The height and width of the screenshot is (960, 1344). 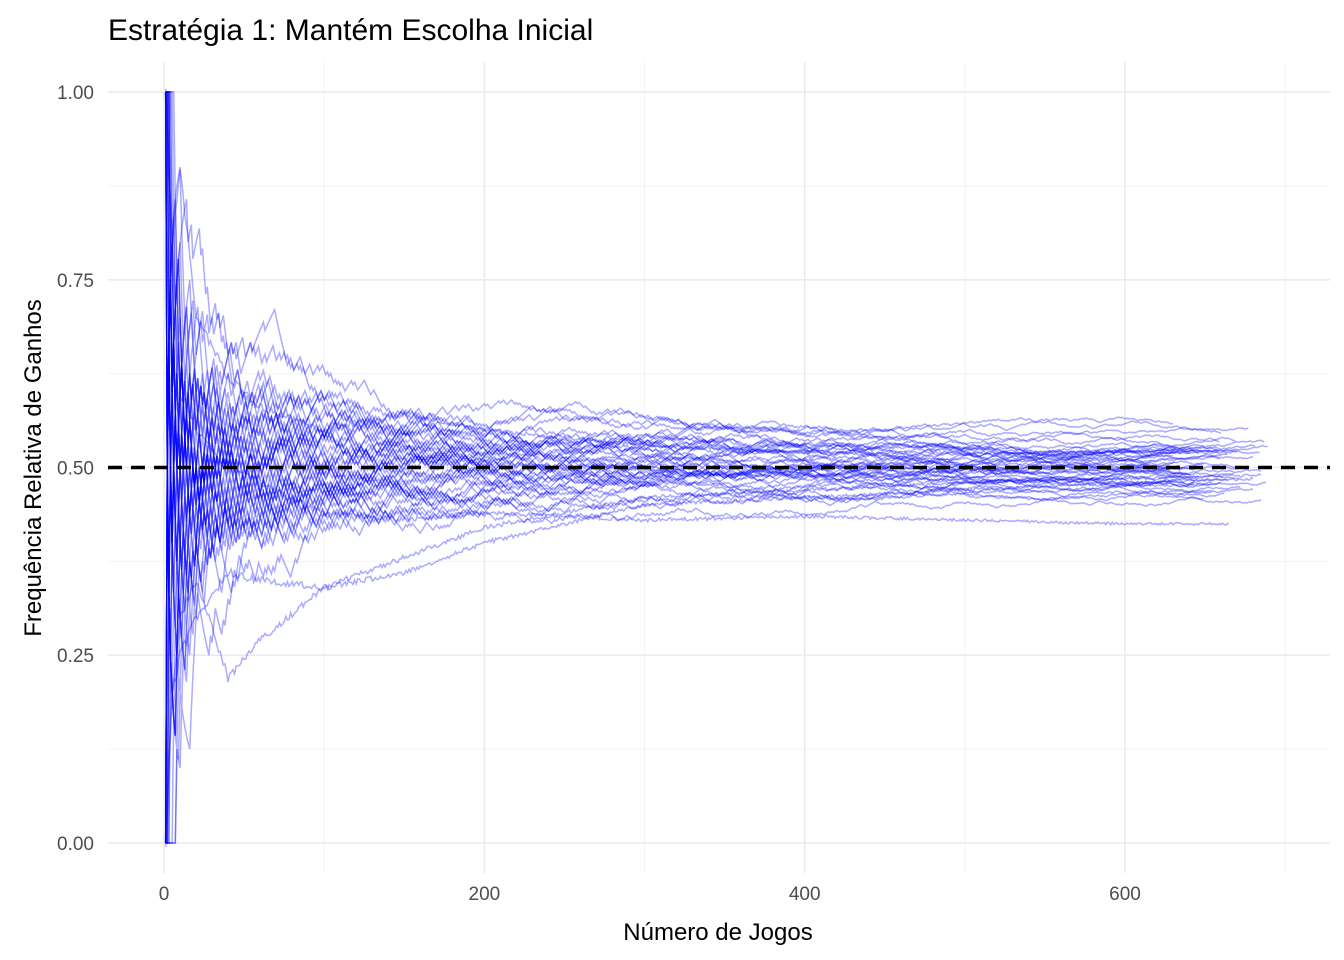 I want to click on x-tick-label: 0, so click(x=164, y=894).